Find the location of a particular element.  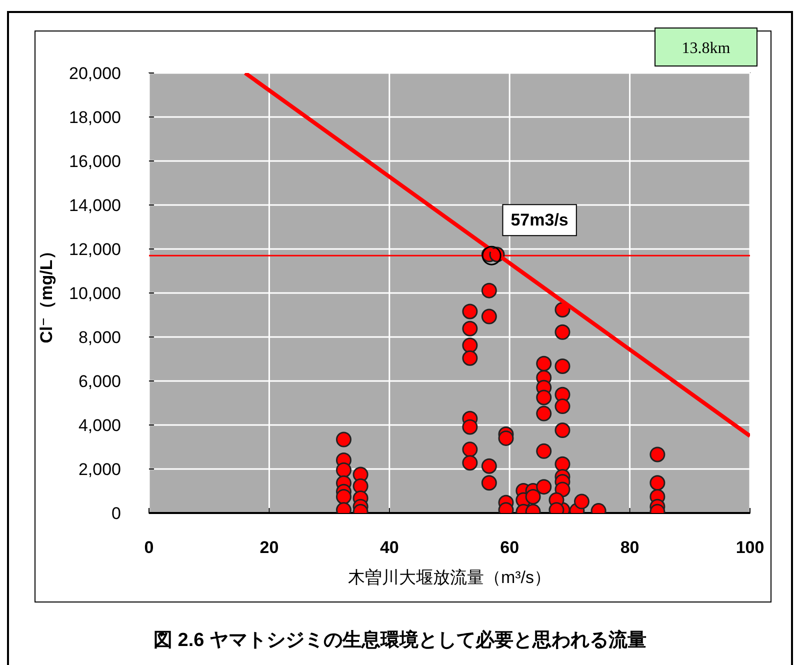

x-tick-label: 0 is located at coordinates (149, 547).